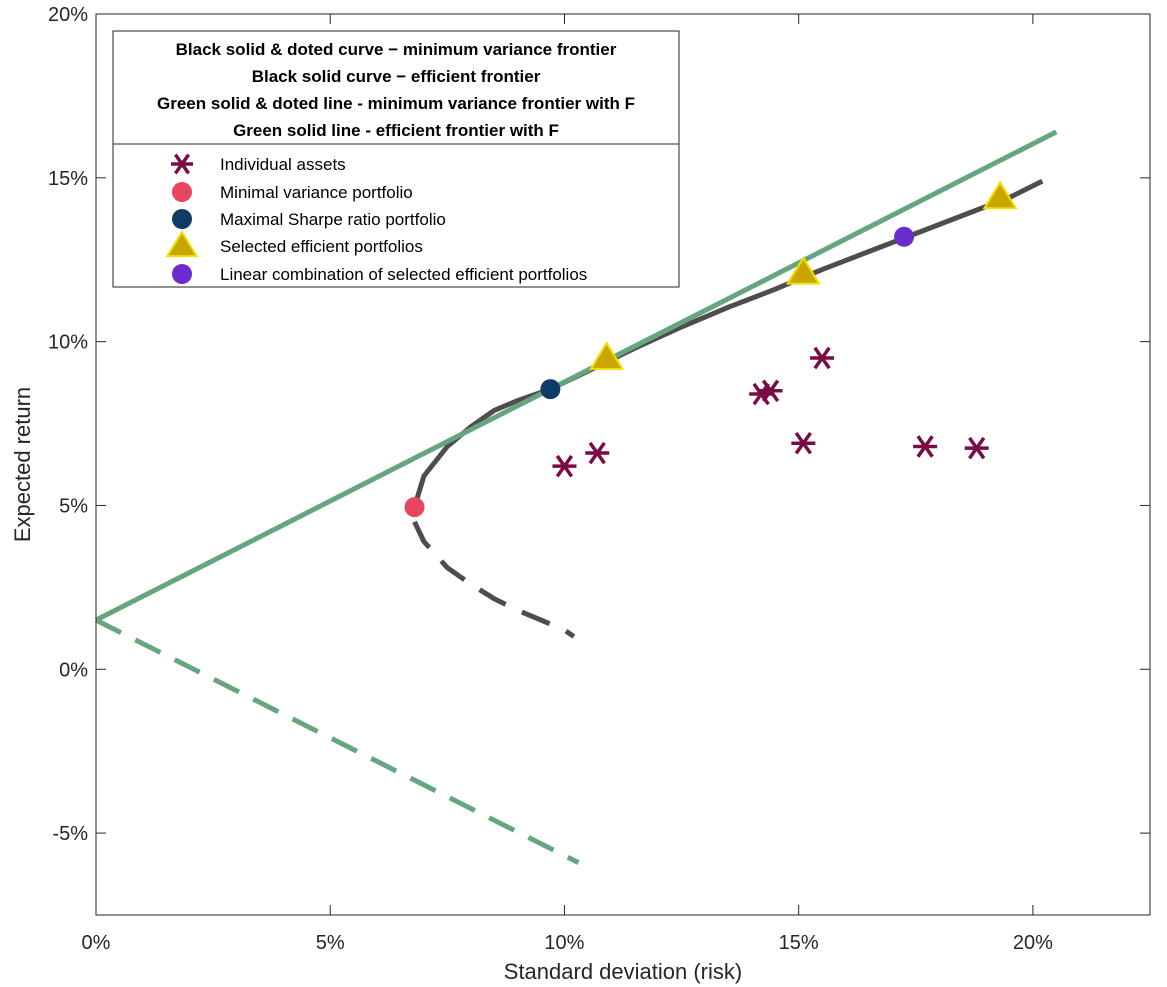  I want to click on y-axis-label: Expected return, so click(22, 464).